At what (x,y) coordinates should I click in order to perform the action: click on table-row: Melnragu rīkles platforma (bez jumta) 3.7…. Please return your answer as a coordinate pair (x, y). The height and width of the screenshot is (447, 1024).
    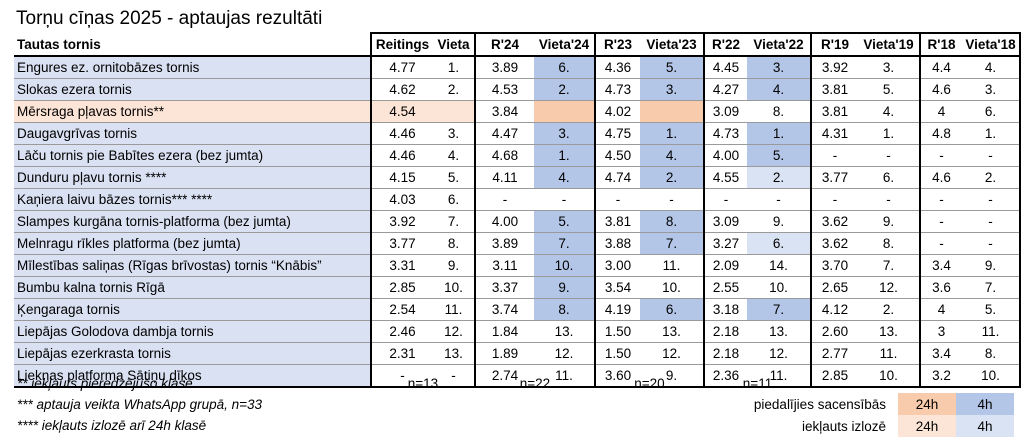
    Looking at the image, I should click on (517, 243).